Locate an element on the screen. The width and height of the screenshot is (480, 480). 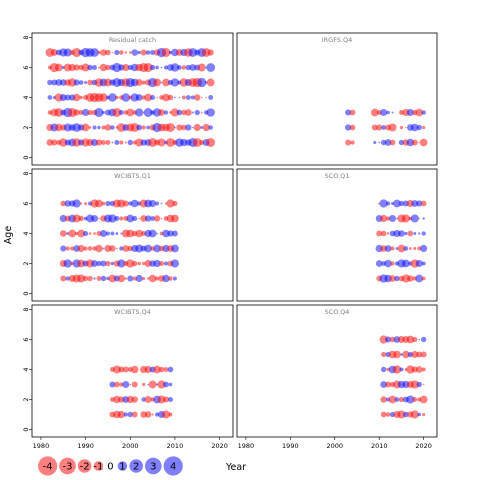
x-tick-label: 2010 is located at coordinates (175, 446).